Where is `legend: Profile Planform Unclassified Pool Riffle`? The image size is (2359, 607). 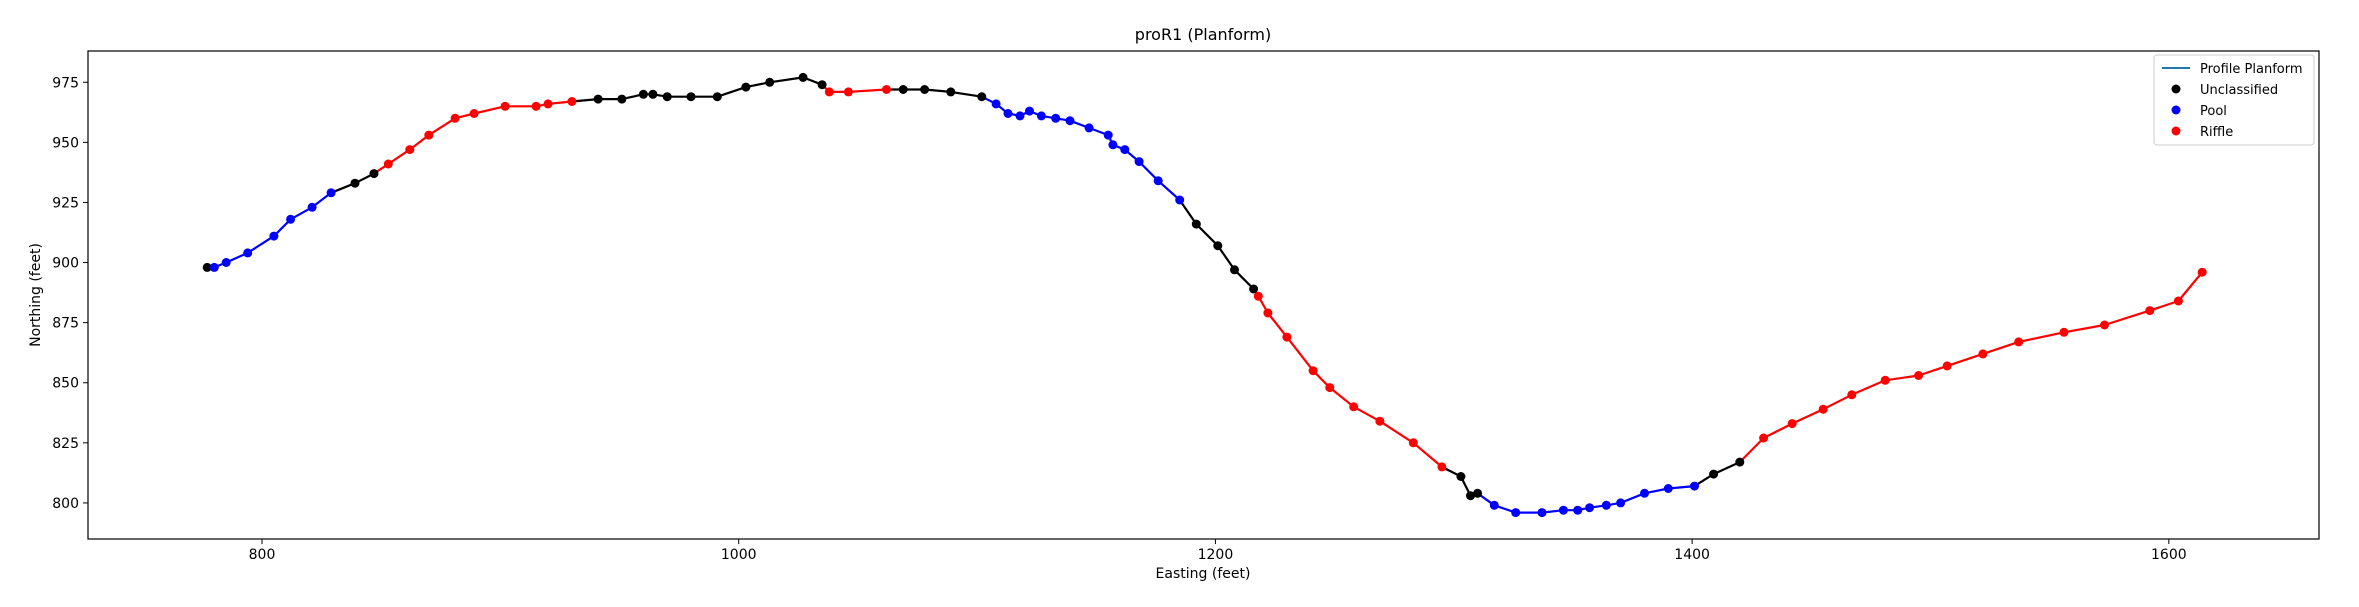 legend: Profile Planform Unclassified Pool Riffle is located at coordinates (2234, 100).